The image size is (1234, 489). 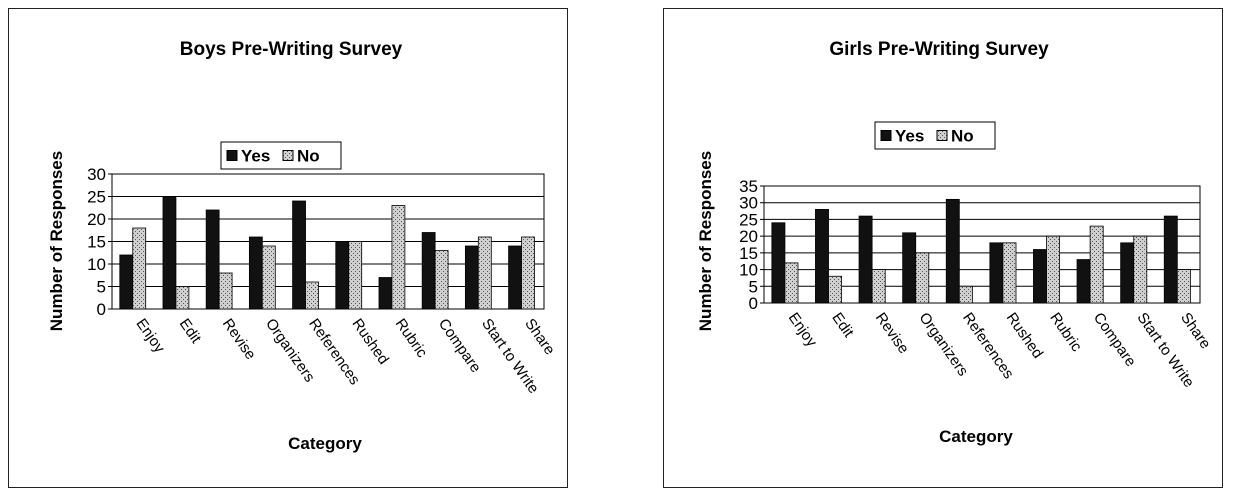 What do you see at coordinates (939, 49) in the screenshot?
I see `chart-title: Girls Pre-Writing Survey` at bounding box center [939, 49].